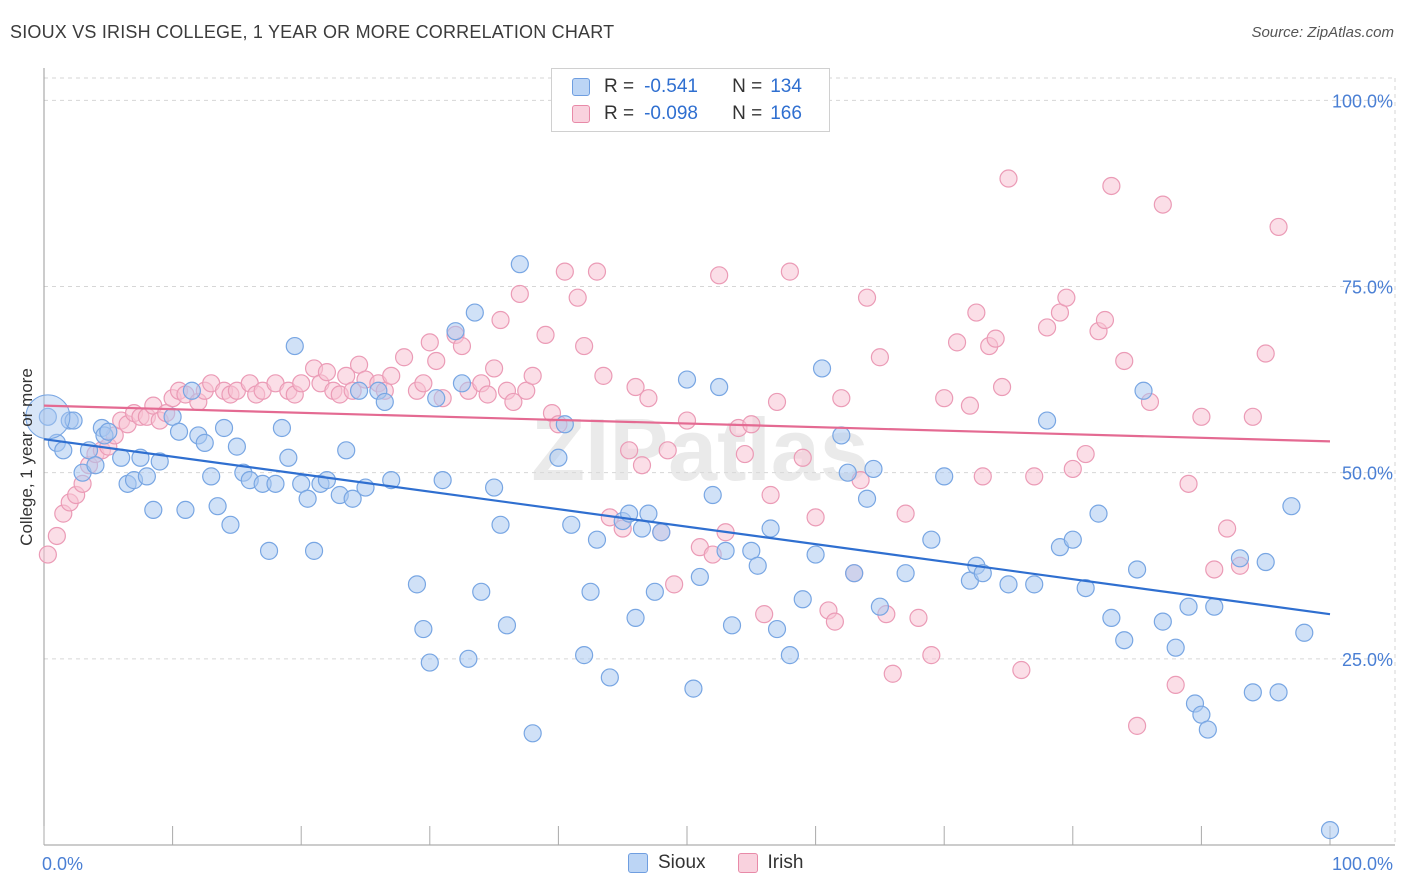  I want to click on legend-label-irish: Irish, so click(785, 862).